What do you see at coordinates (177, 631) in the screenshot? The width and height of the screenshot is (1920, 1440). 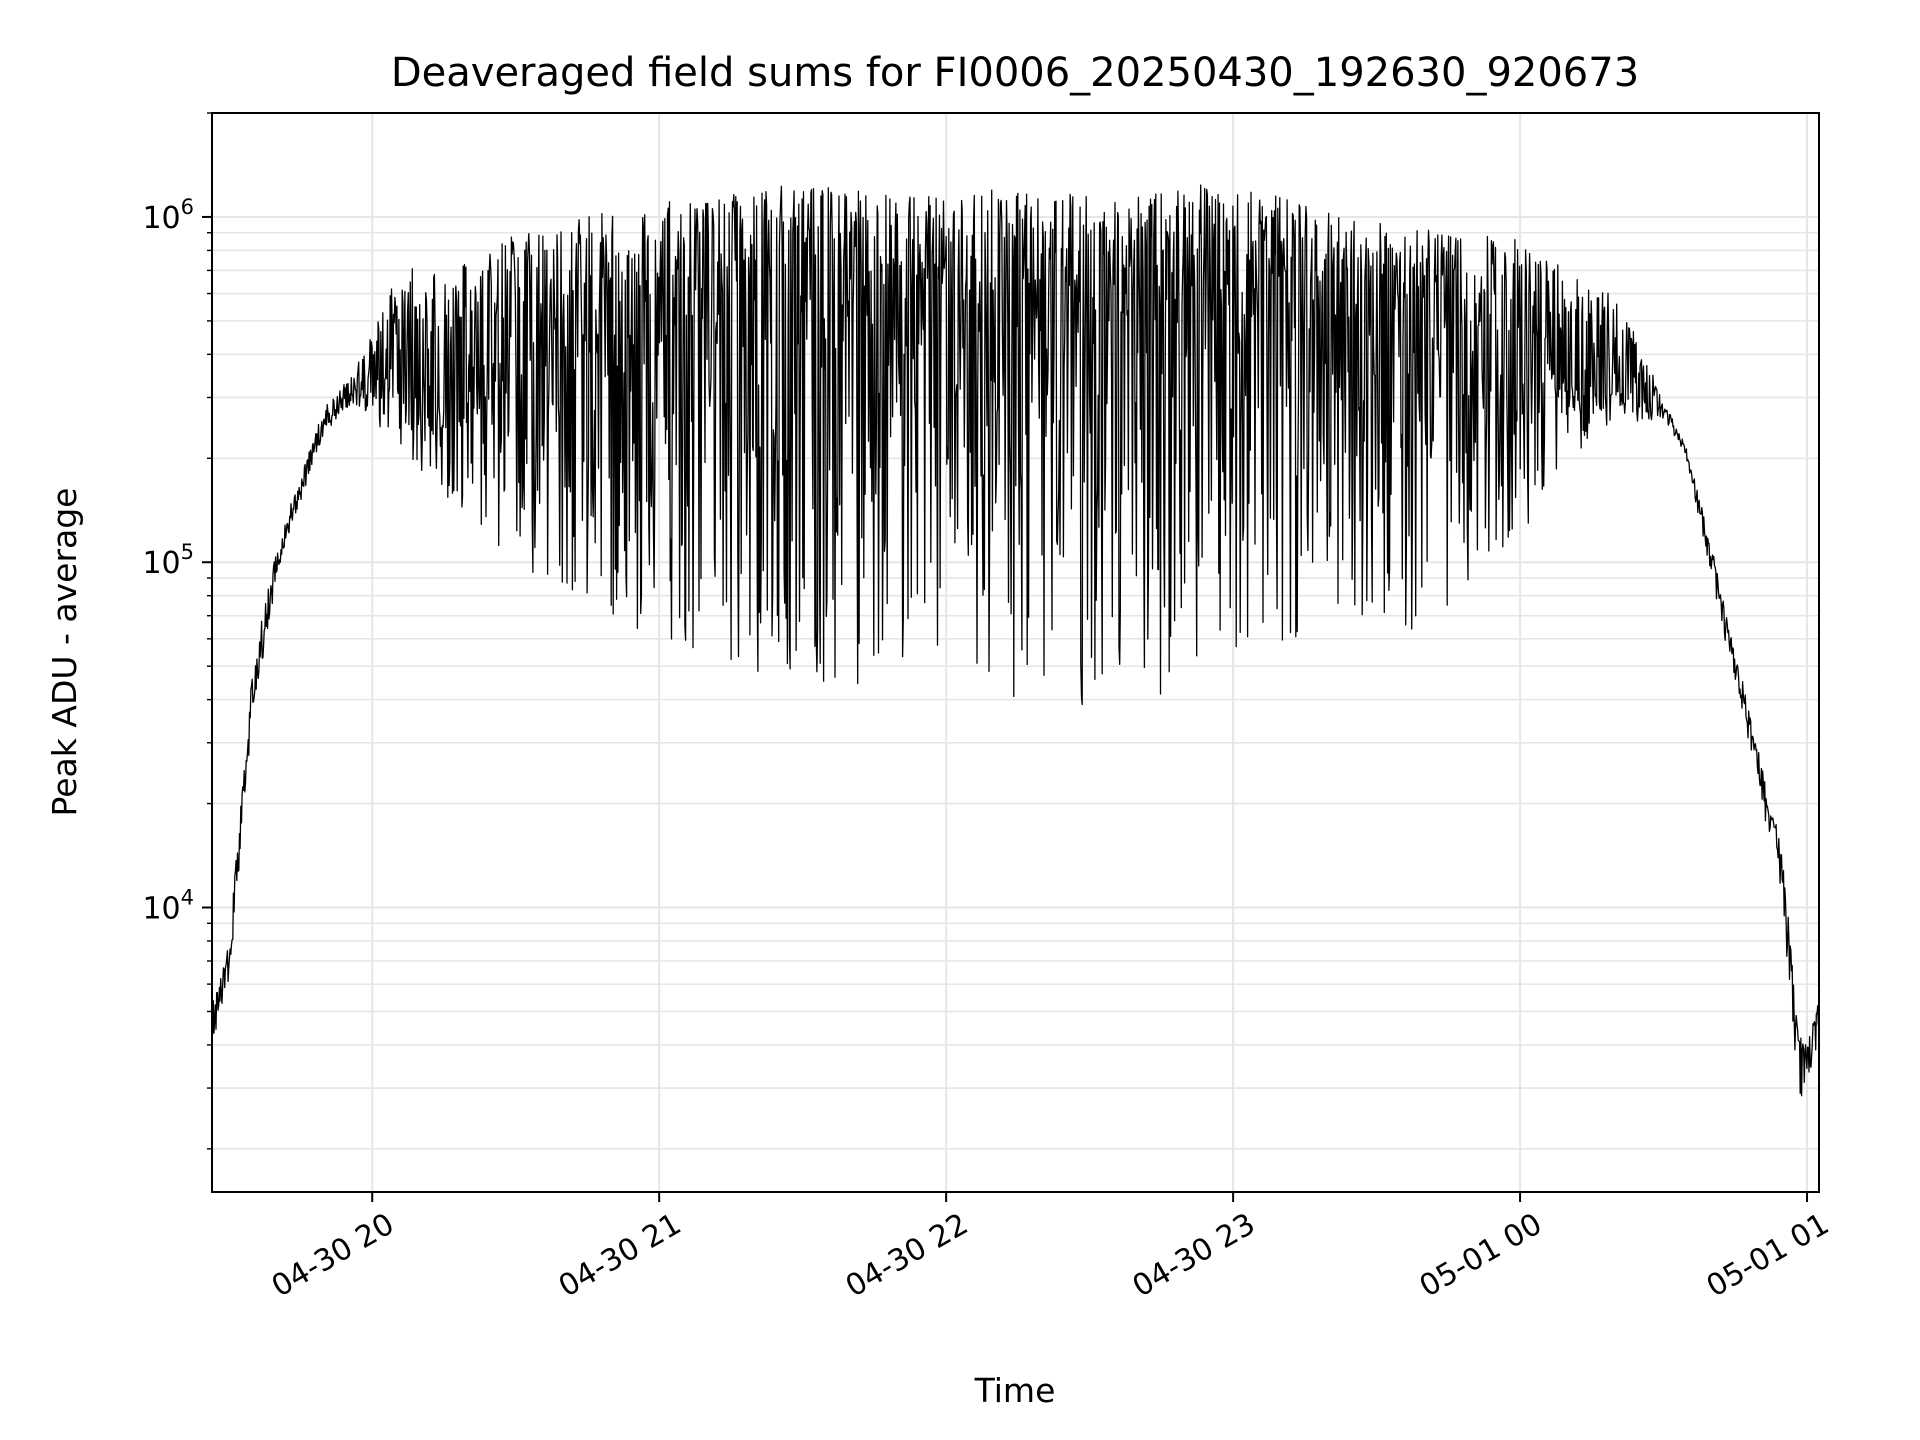 I see `y-axis-ticks: 10⁴ 10⁵ 10⁶` at bounding box center [177, 631].